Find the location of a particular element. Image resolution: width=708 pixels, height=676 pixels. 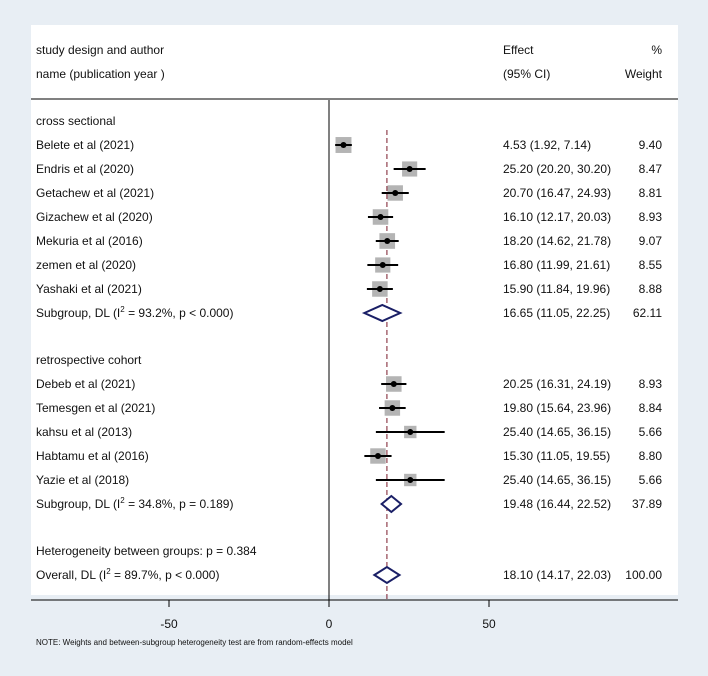

study-weight: 9.40 is located at coordinates (650, 145).